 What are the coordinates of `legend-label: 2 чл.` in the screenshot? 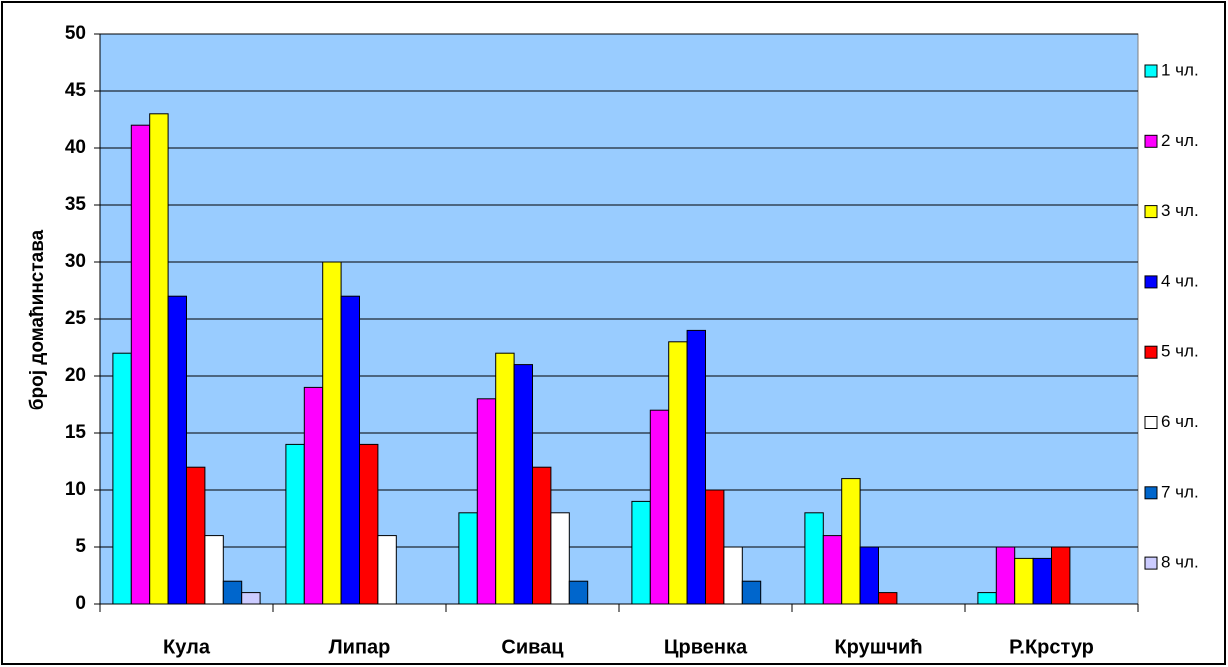 It's located at (1180, 140).